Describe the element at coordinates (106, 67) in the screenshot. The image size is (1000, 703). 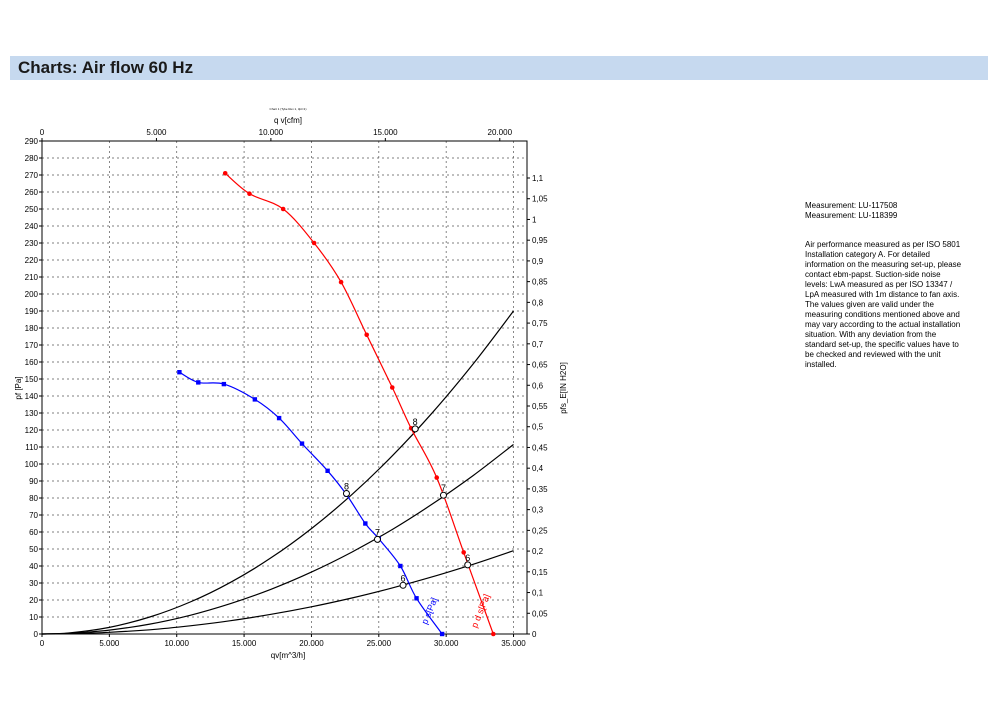
I see `page-title: Charts: Air flow 60 Hz` at that location.